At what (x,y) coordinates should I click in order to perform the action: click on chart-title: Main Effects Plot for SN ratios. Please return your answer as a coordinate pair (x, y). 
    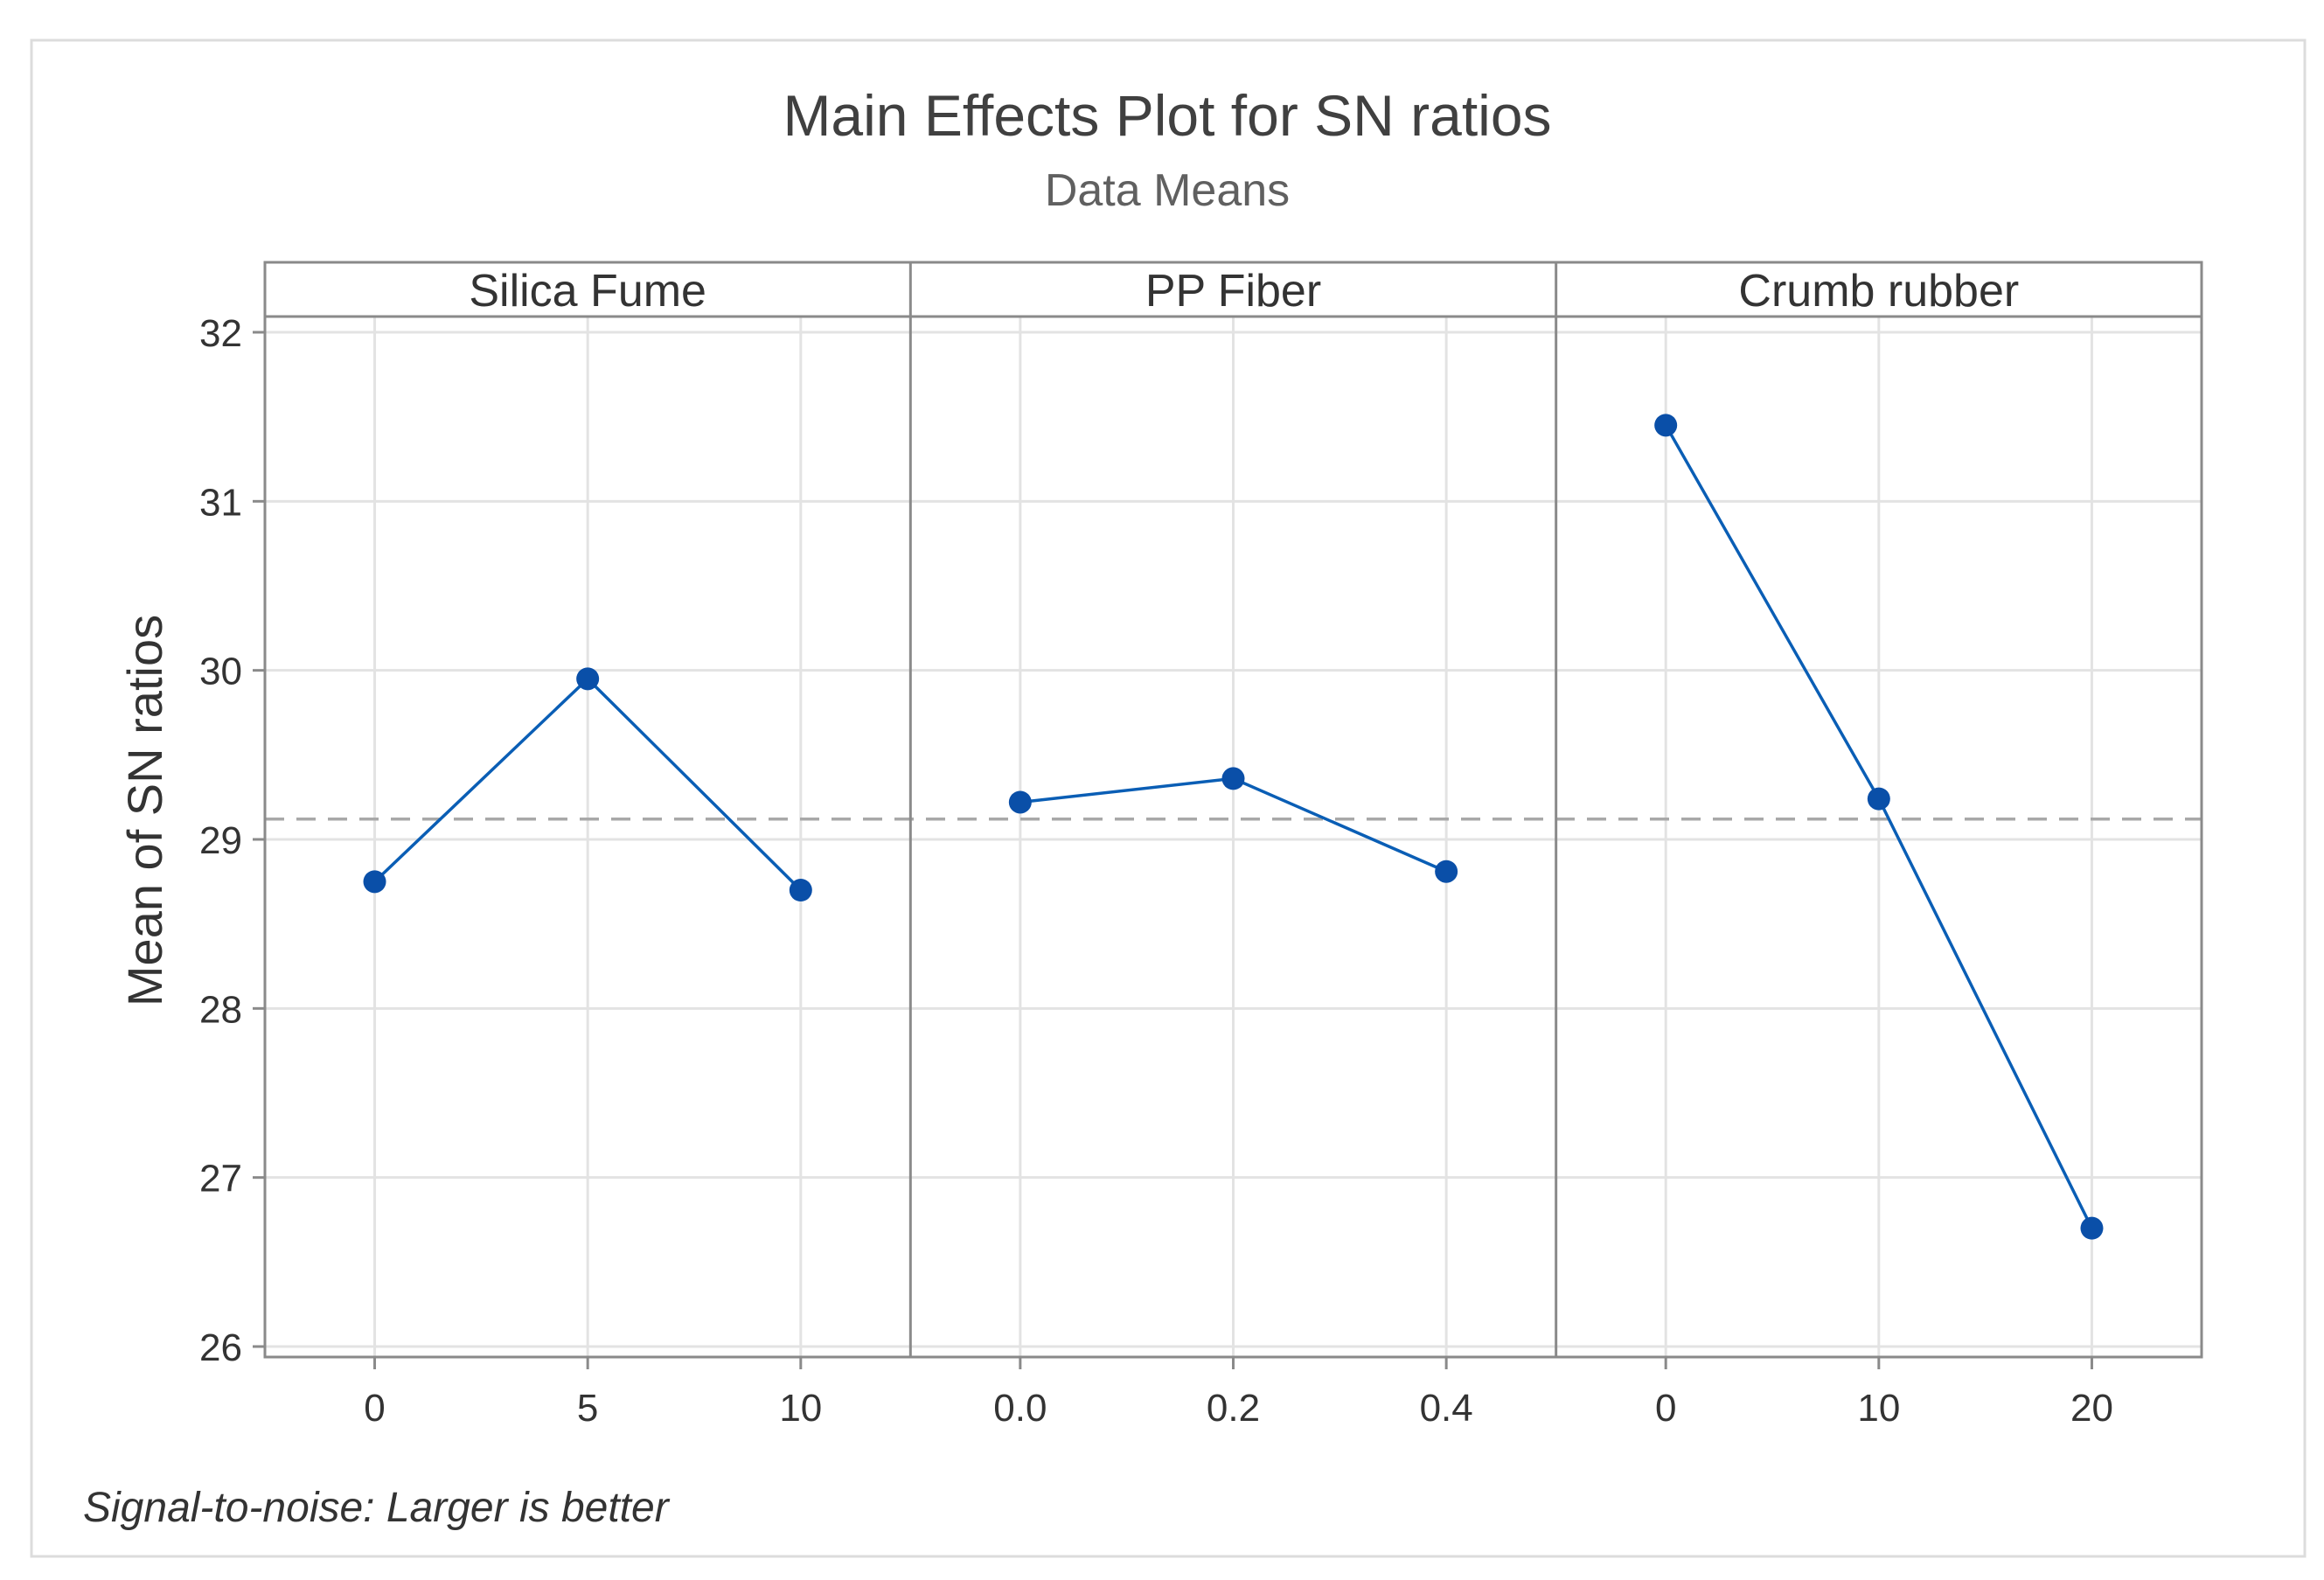
    Looking at the image, I should click on (1167, 115).